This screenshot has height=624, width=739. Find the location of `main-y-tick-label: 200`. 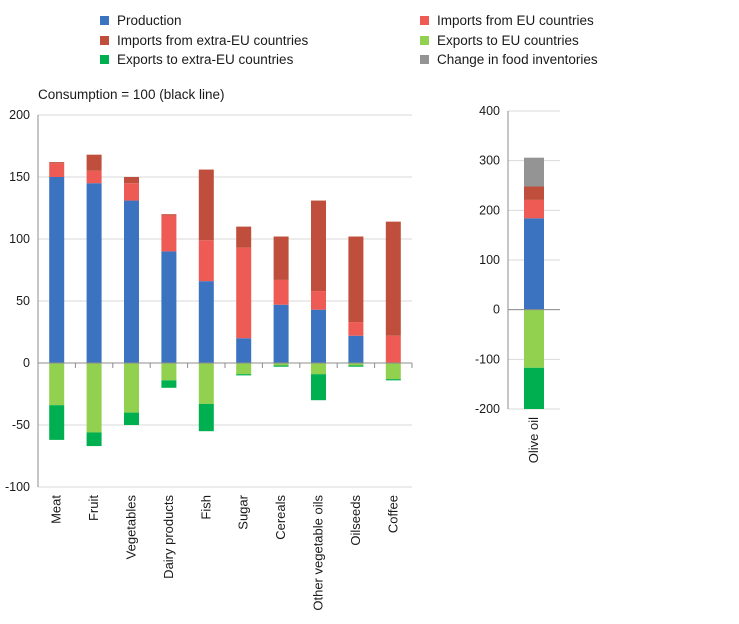

main-y-tick-label: 200 is located at coordinates (19, 115).